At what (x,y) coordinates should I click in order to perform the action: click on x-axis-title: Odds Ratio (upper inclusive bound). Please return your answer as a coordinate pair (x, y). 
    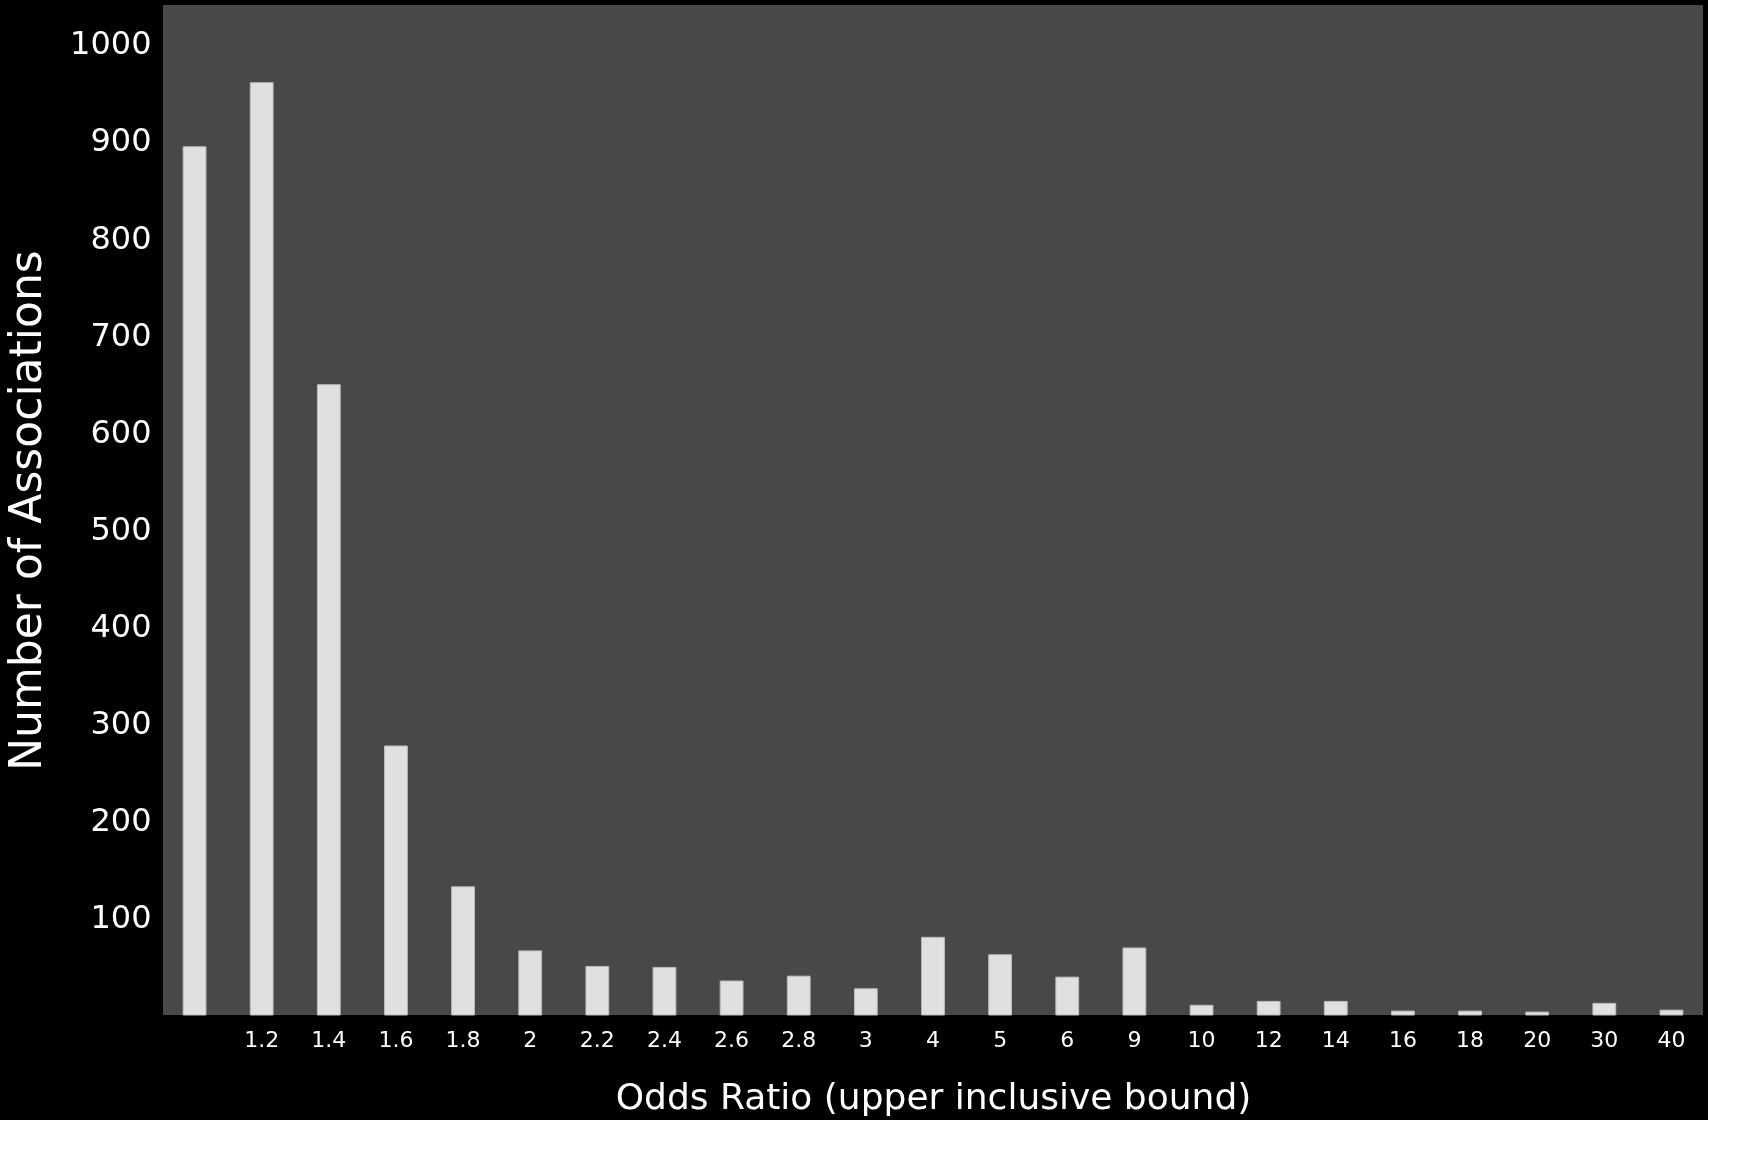
    Looking at the image, I should click on (933, 1096).